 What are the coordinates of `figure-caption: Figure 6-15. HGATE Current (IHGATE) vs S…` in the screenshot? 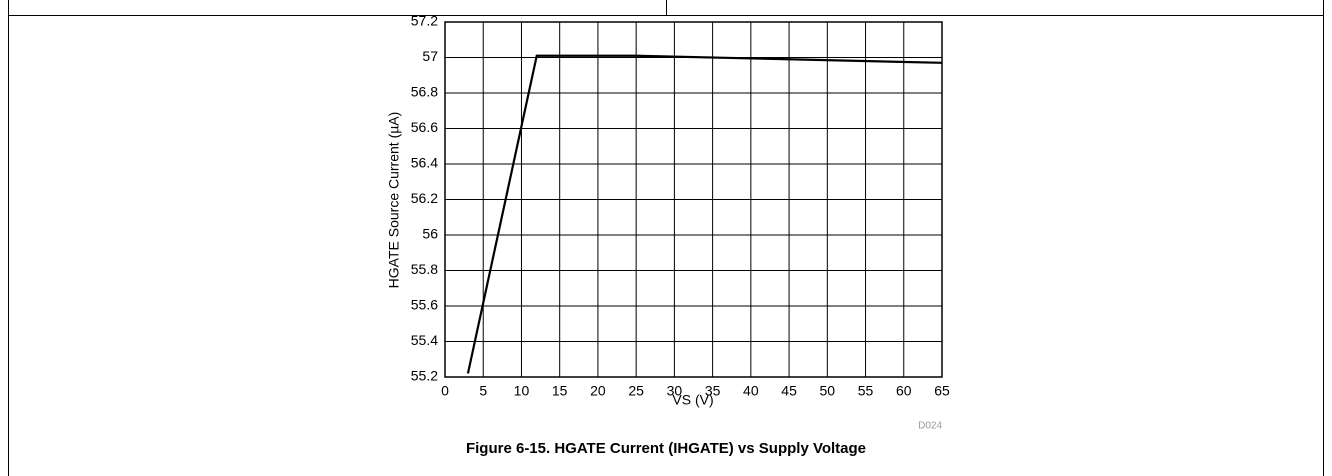 It's located at (666, 448).